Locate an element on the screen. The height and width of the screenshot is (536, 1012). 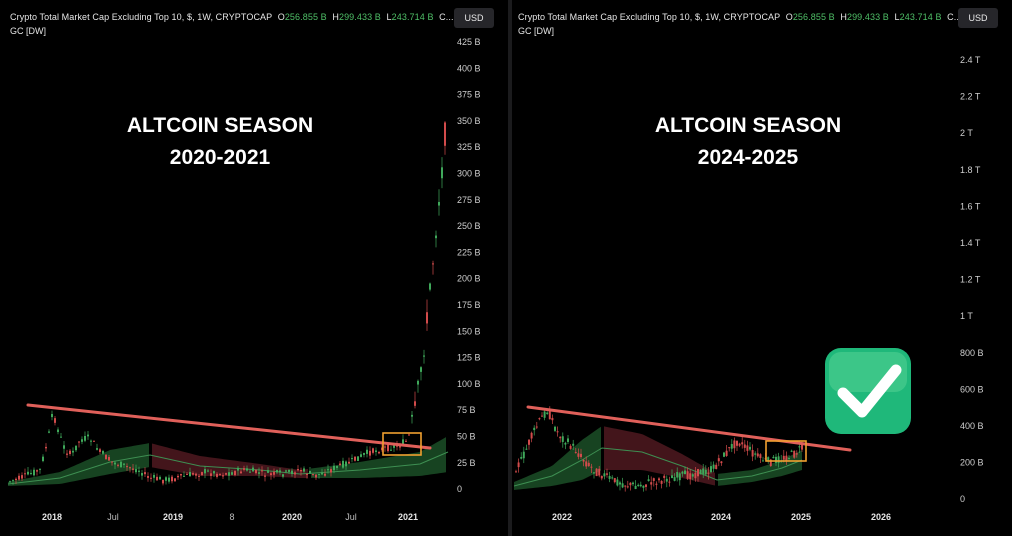
low-label: L is located at coordinates (389, 17).